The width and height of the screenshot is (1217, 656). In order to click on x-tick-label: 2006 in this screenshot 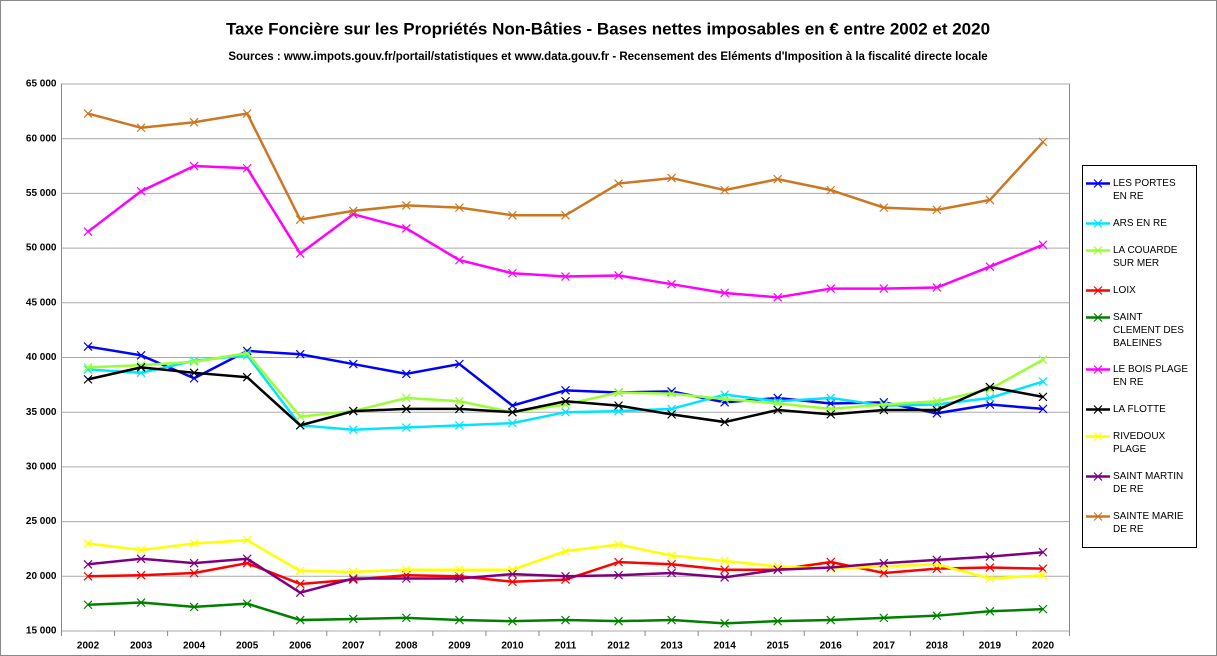, I will do `click(300, 646)`.